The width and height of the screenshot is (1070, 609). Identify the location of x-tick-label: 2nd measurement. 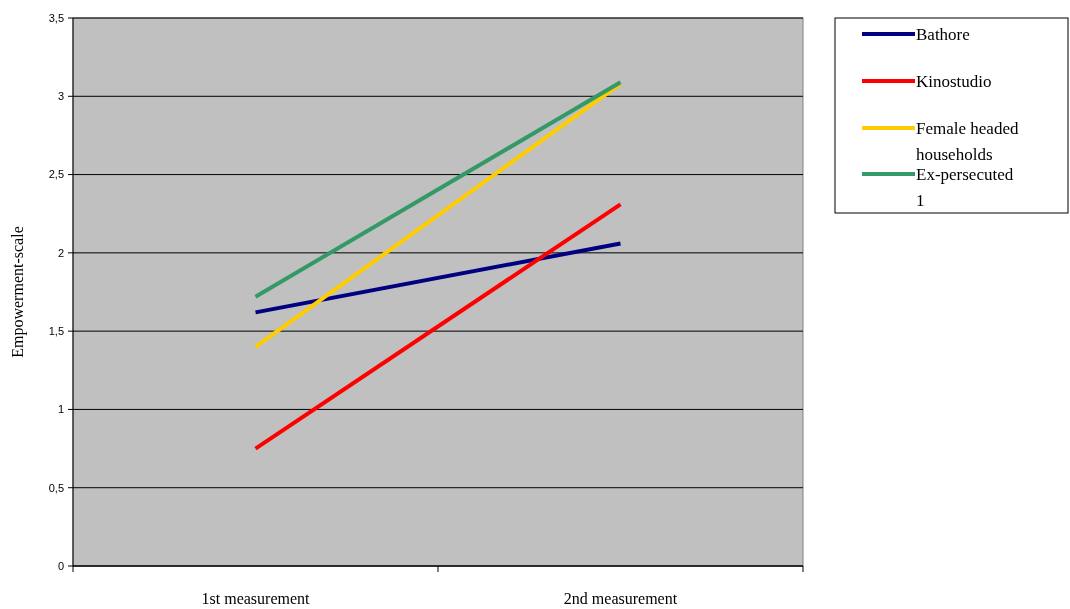
(620, 598).